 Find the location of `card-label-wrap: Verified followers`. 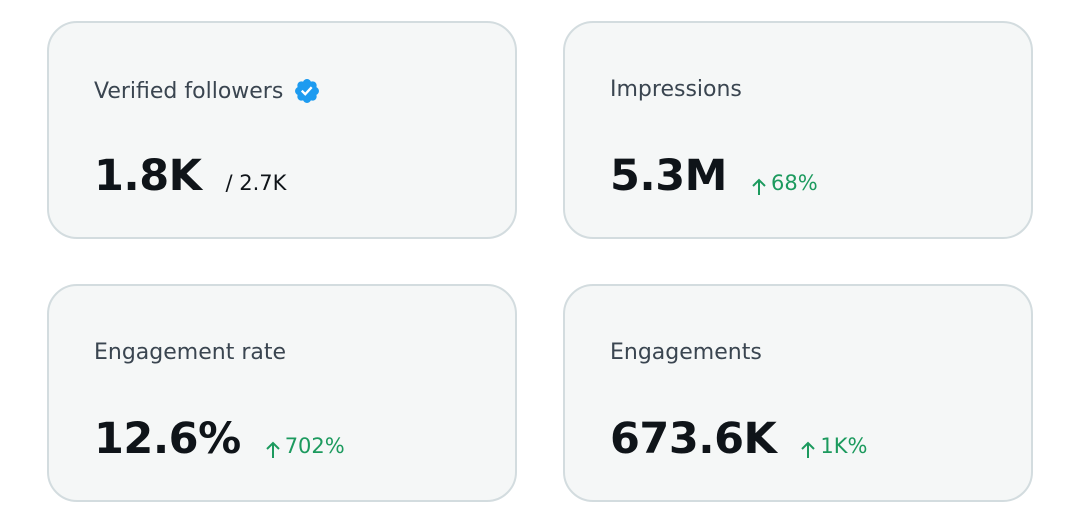

card-label-wrap: Verified followers is located at coordinates (207, 91).